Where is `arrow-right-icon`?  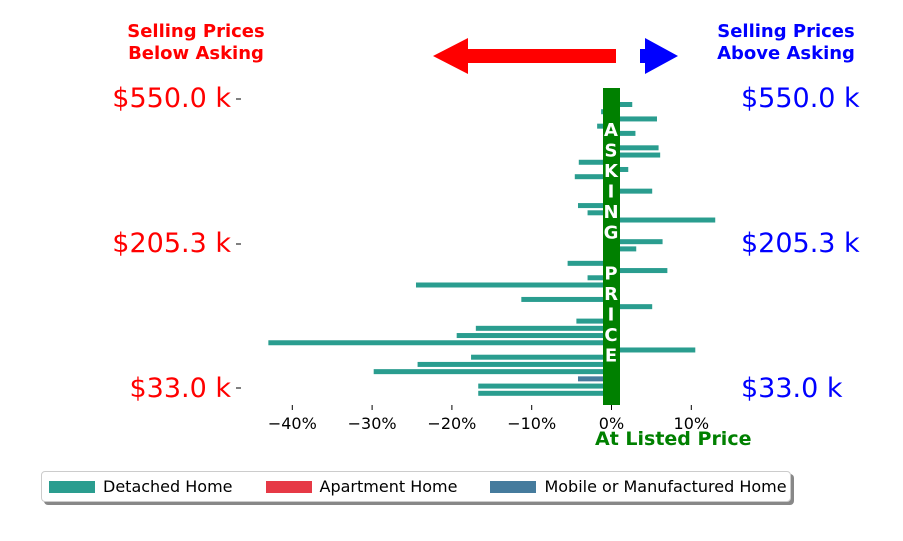 arrow-right-icon is located at coordinates (659, 56).